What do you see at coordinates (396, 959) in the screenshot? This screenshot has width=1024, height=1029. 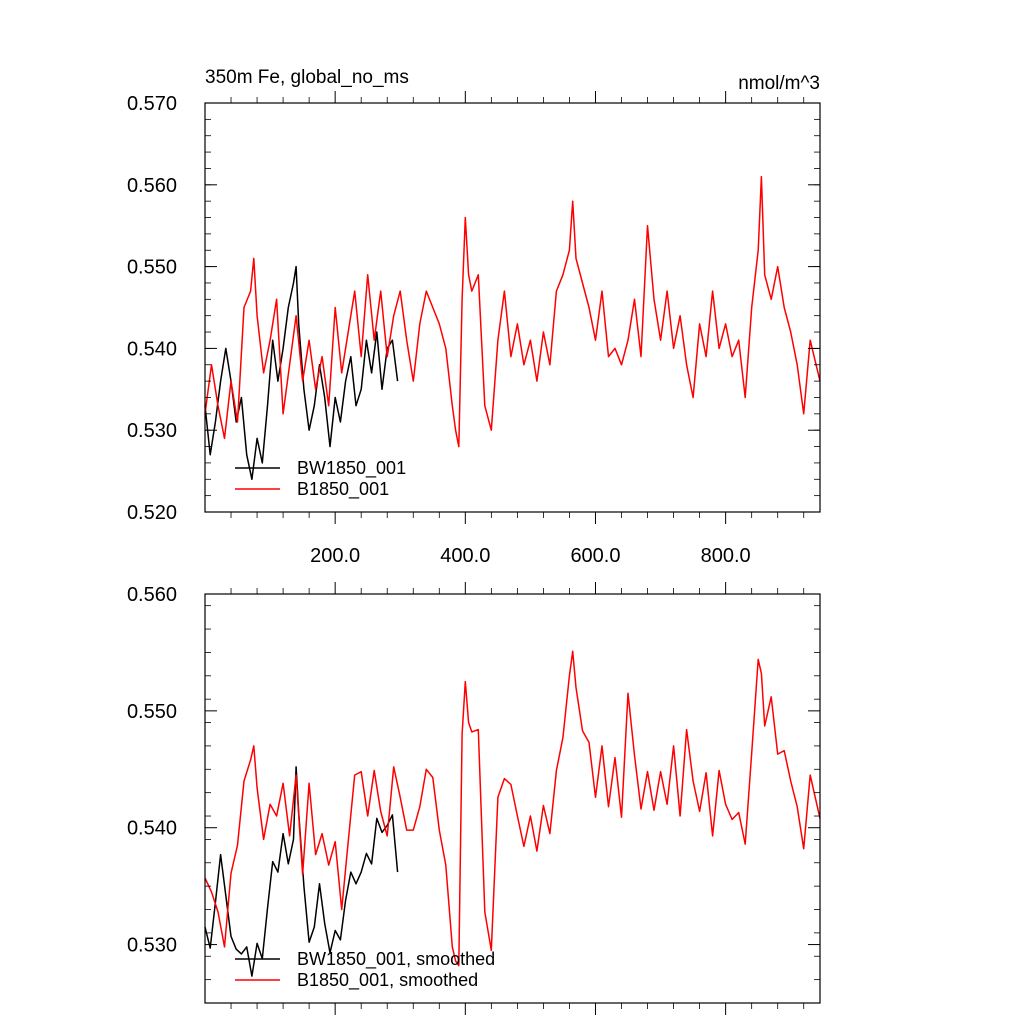 I see `legend-label: BW1850_001, smoothed` at bounding box center [396, 959].